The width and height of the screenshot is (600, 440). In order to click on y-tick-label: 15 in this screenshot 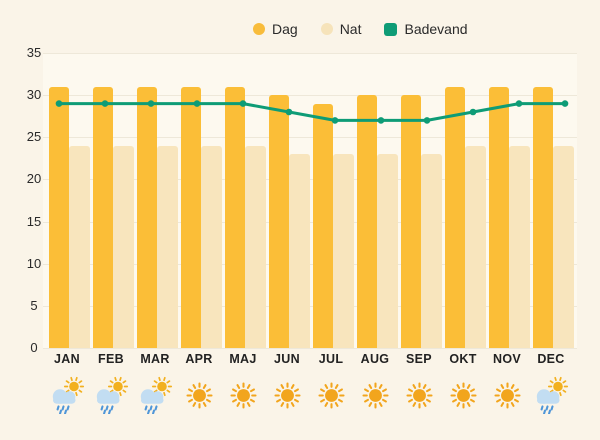, I will do `click(34, 221)`.